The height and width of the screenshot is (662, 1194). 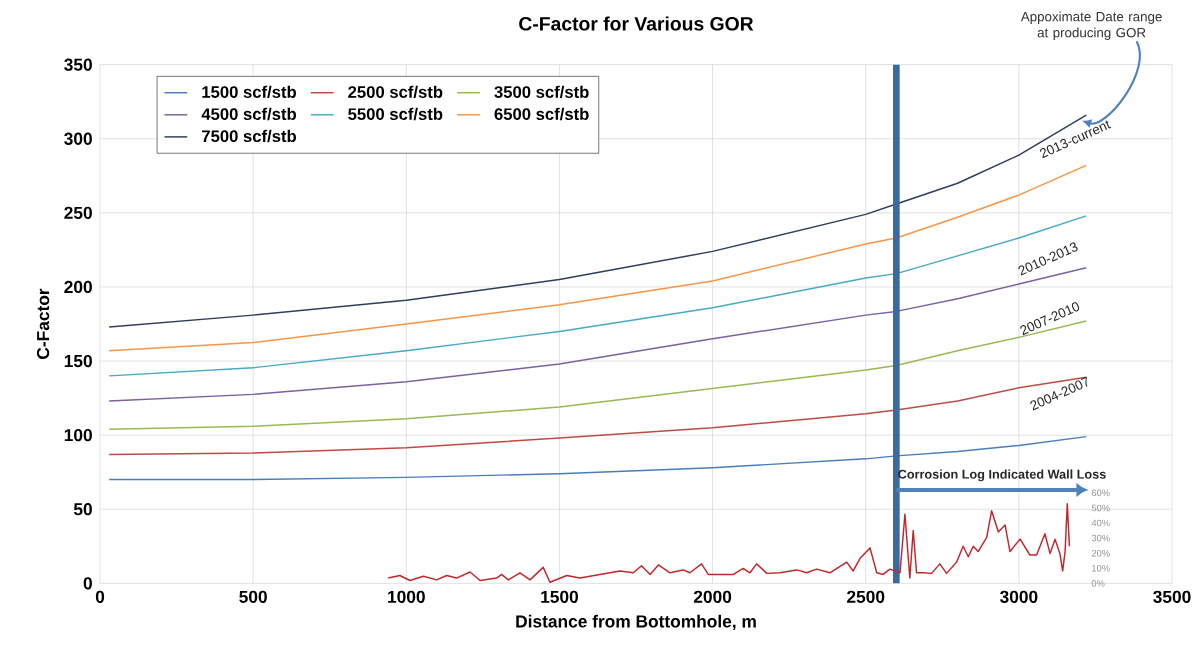 I want to click on y2-tick-label: 40%, so click(x=1100, y=523).